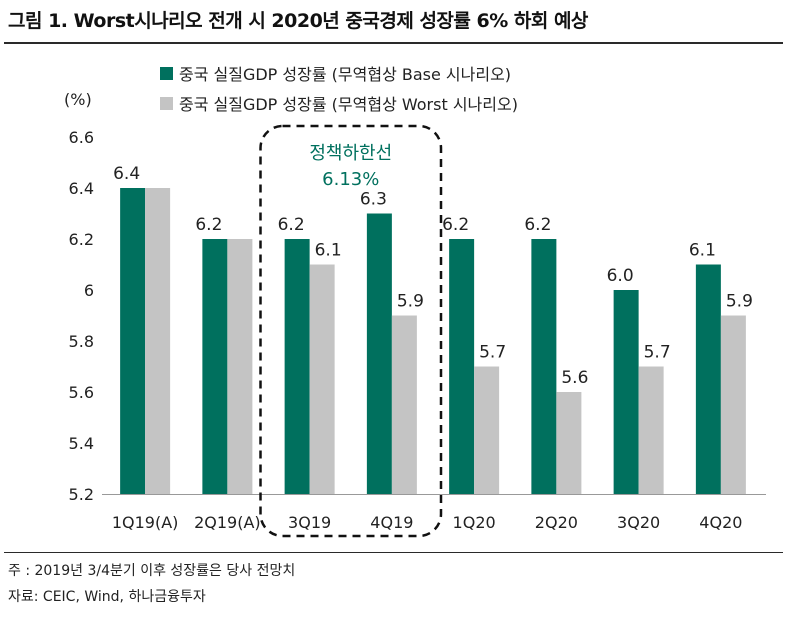 The height and width of the screenshot is (624, 787). I want to click on legend-label-worst: 중국 실질GDP 성장률 (무역협상 Worst 시나리오), so click(348, 104).